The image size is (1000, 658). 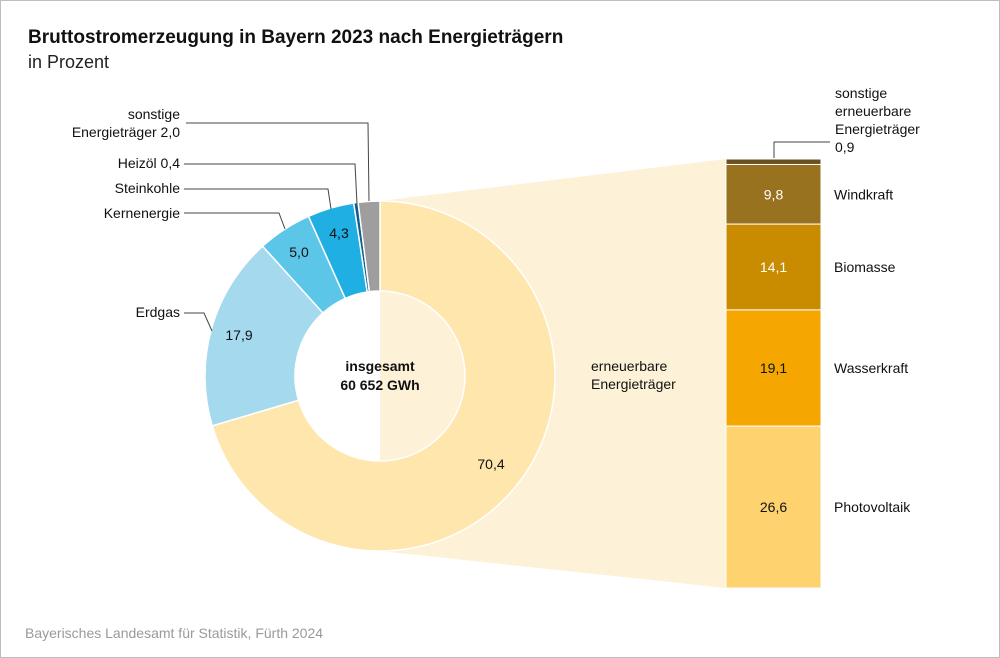 What do you see at coordinates (845, 147) in the screenshot?
I see `bar-category-label: 0,9` at bounding box center [845, 147].